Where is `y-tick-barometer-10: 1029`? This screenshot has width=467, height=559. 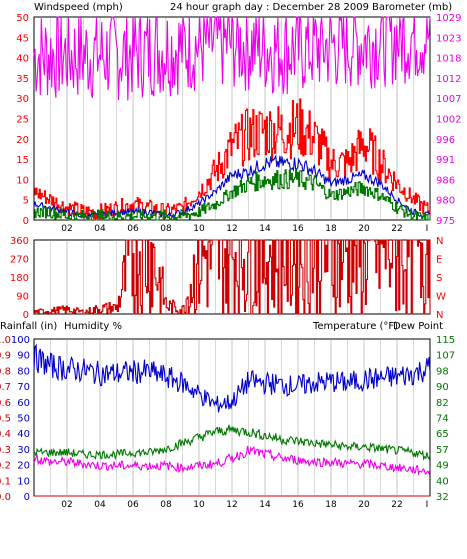
y-tick-barometer-10: 1029 is located at coordinates (448, 18).